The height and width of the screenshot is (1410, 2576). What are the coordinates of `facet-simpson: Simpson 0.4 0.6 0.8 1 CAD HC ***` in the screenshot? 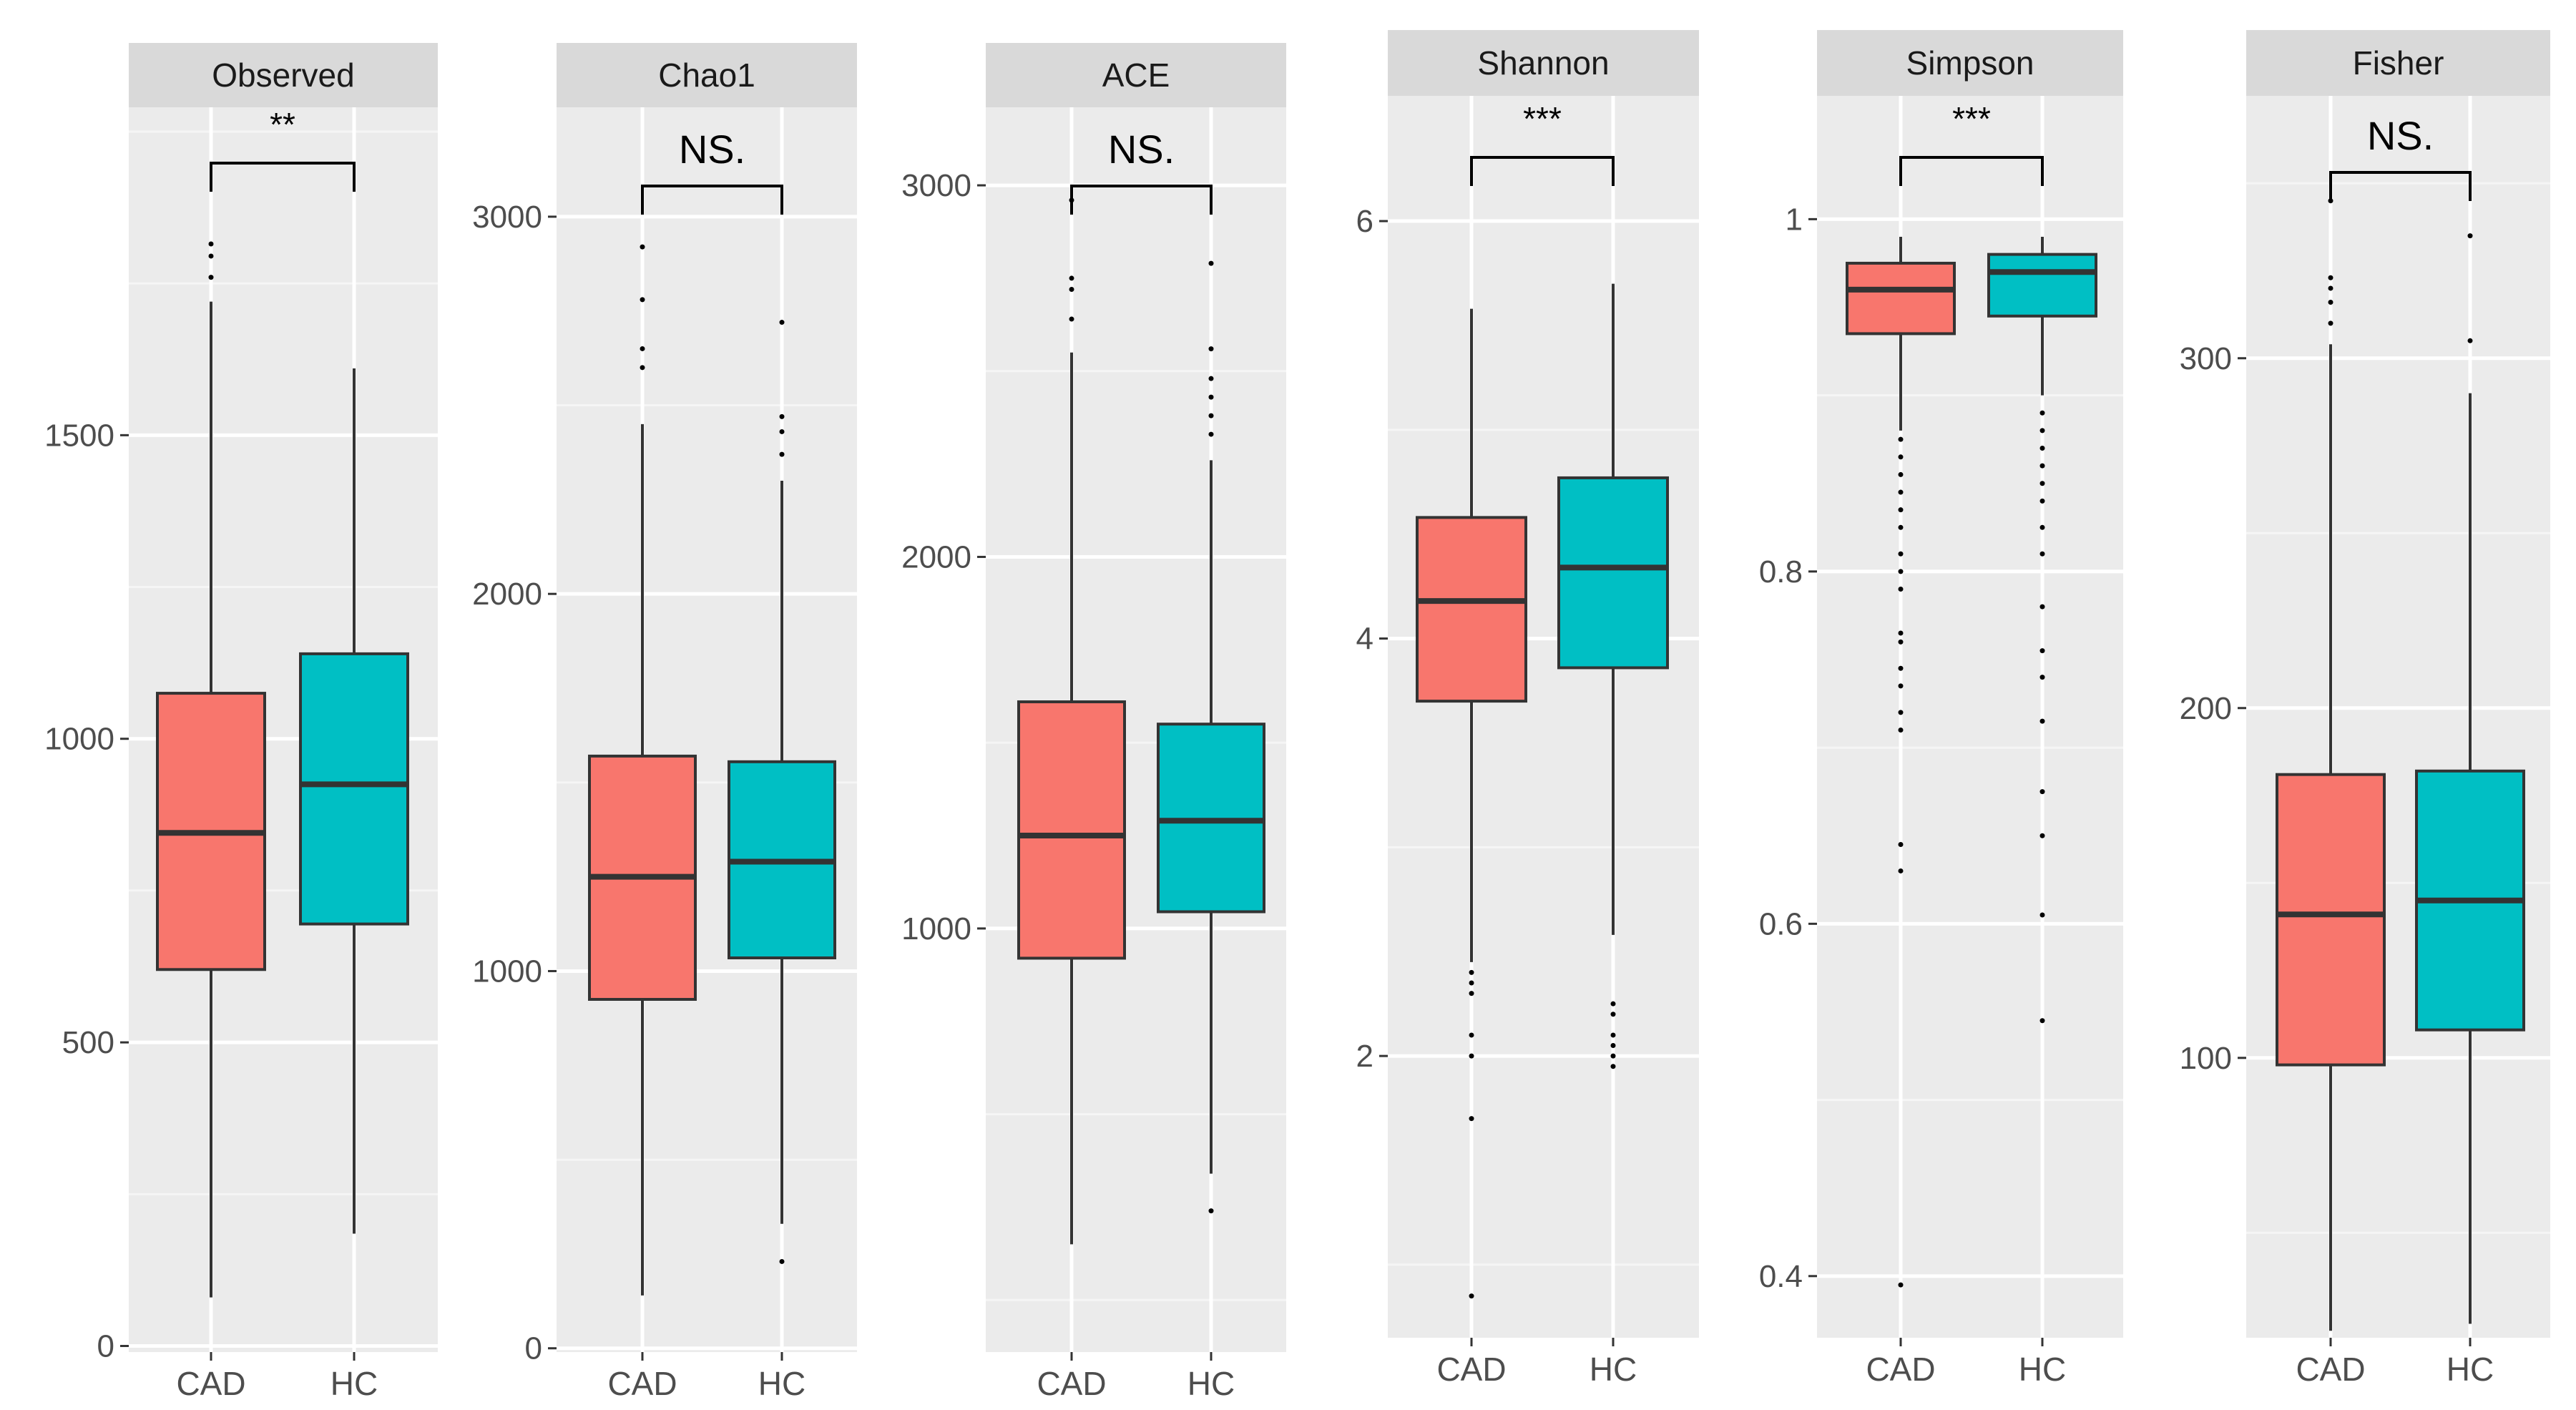 It's located at (1941, 709).